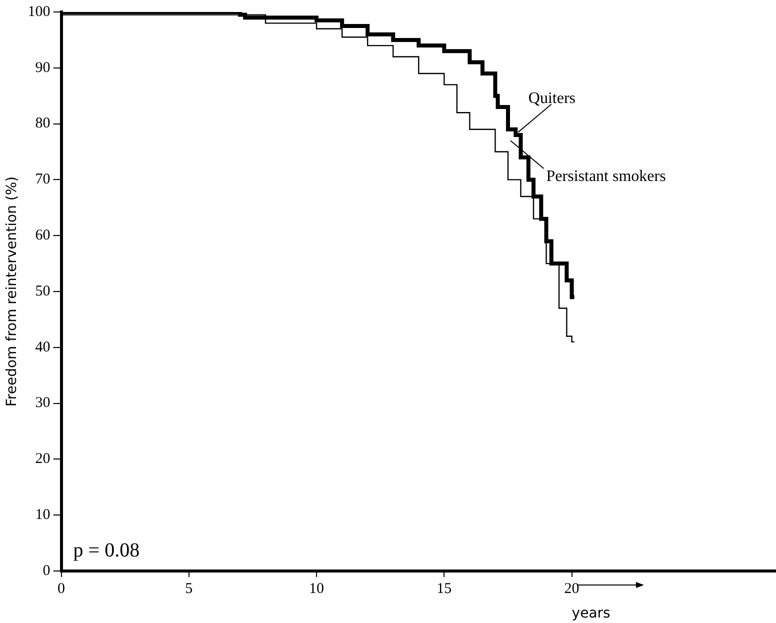 Image resolution: width=776 pixels, height=623 pixels. Describe the element at coordinates (42, 459) in the screenshot. I see `y-tick-label: 20` at that location.